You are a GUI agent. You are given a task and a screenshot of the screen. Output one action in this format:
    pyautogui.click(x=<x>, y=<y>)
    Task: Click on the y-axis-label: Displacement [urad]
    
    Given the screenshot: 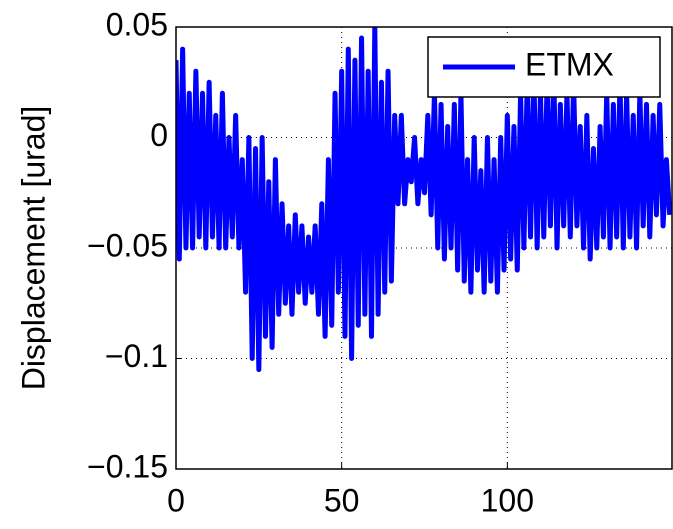 What is the action you would take?
    pyautogui.click(x=33, y=248)
    